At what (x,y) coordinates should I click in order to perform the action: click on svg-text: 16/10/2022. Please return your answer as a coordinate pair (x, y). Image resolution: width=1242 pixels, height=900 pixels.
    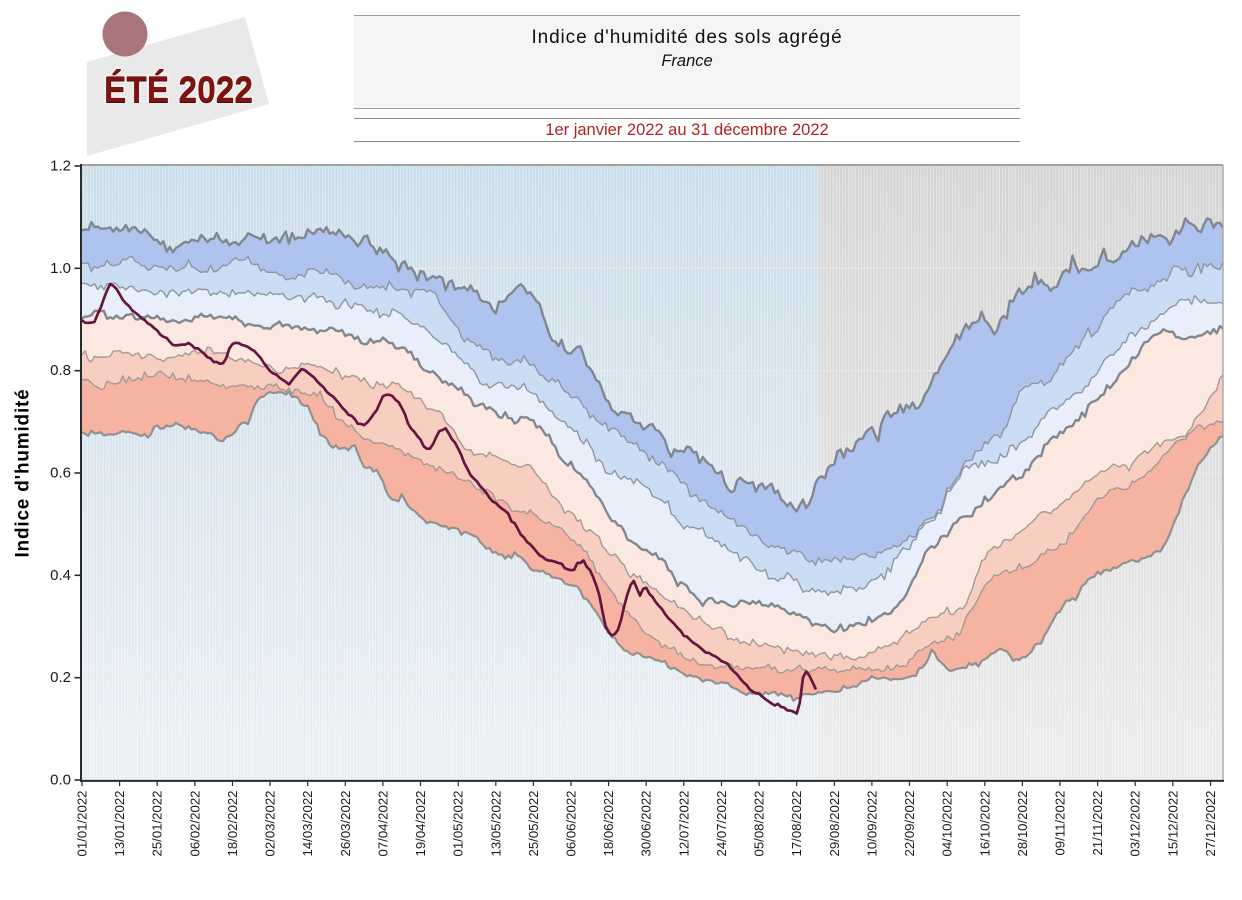
    Looking at the image, I should click on (984, 824).